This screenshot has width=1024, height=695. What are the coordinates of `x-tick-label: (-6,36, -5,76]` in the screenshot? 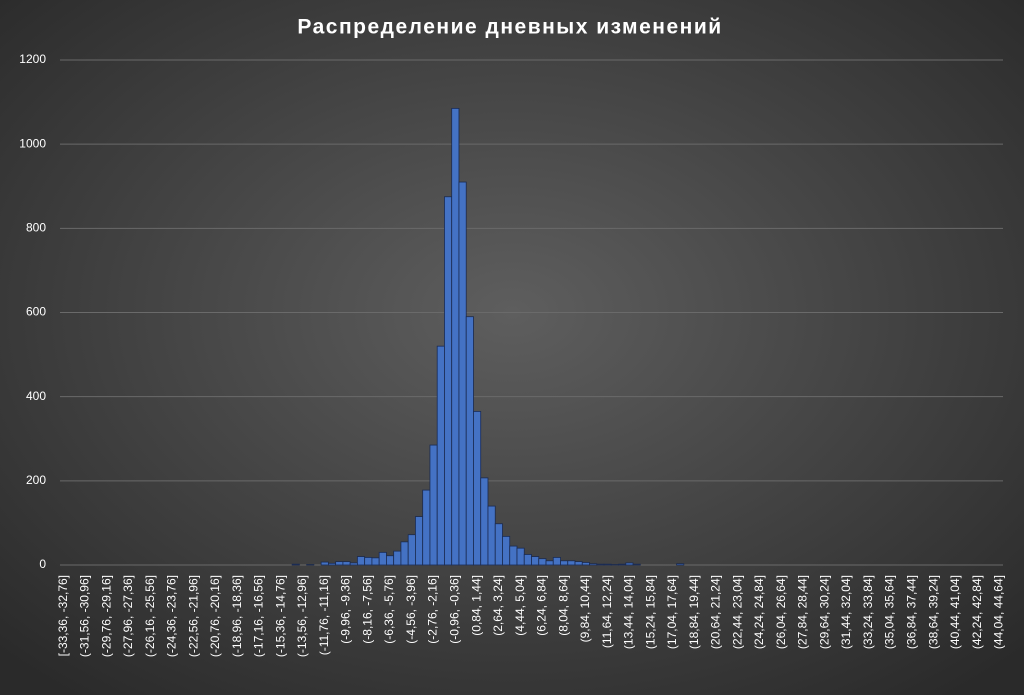 It's located at (389, 609).